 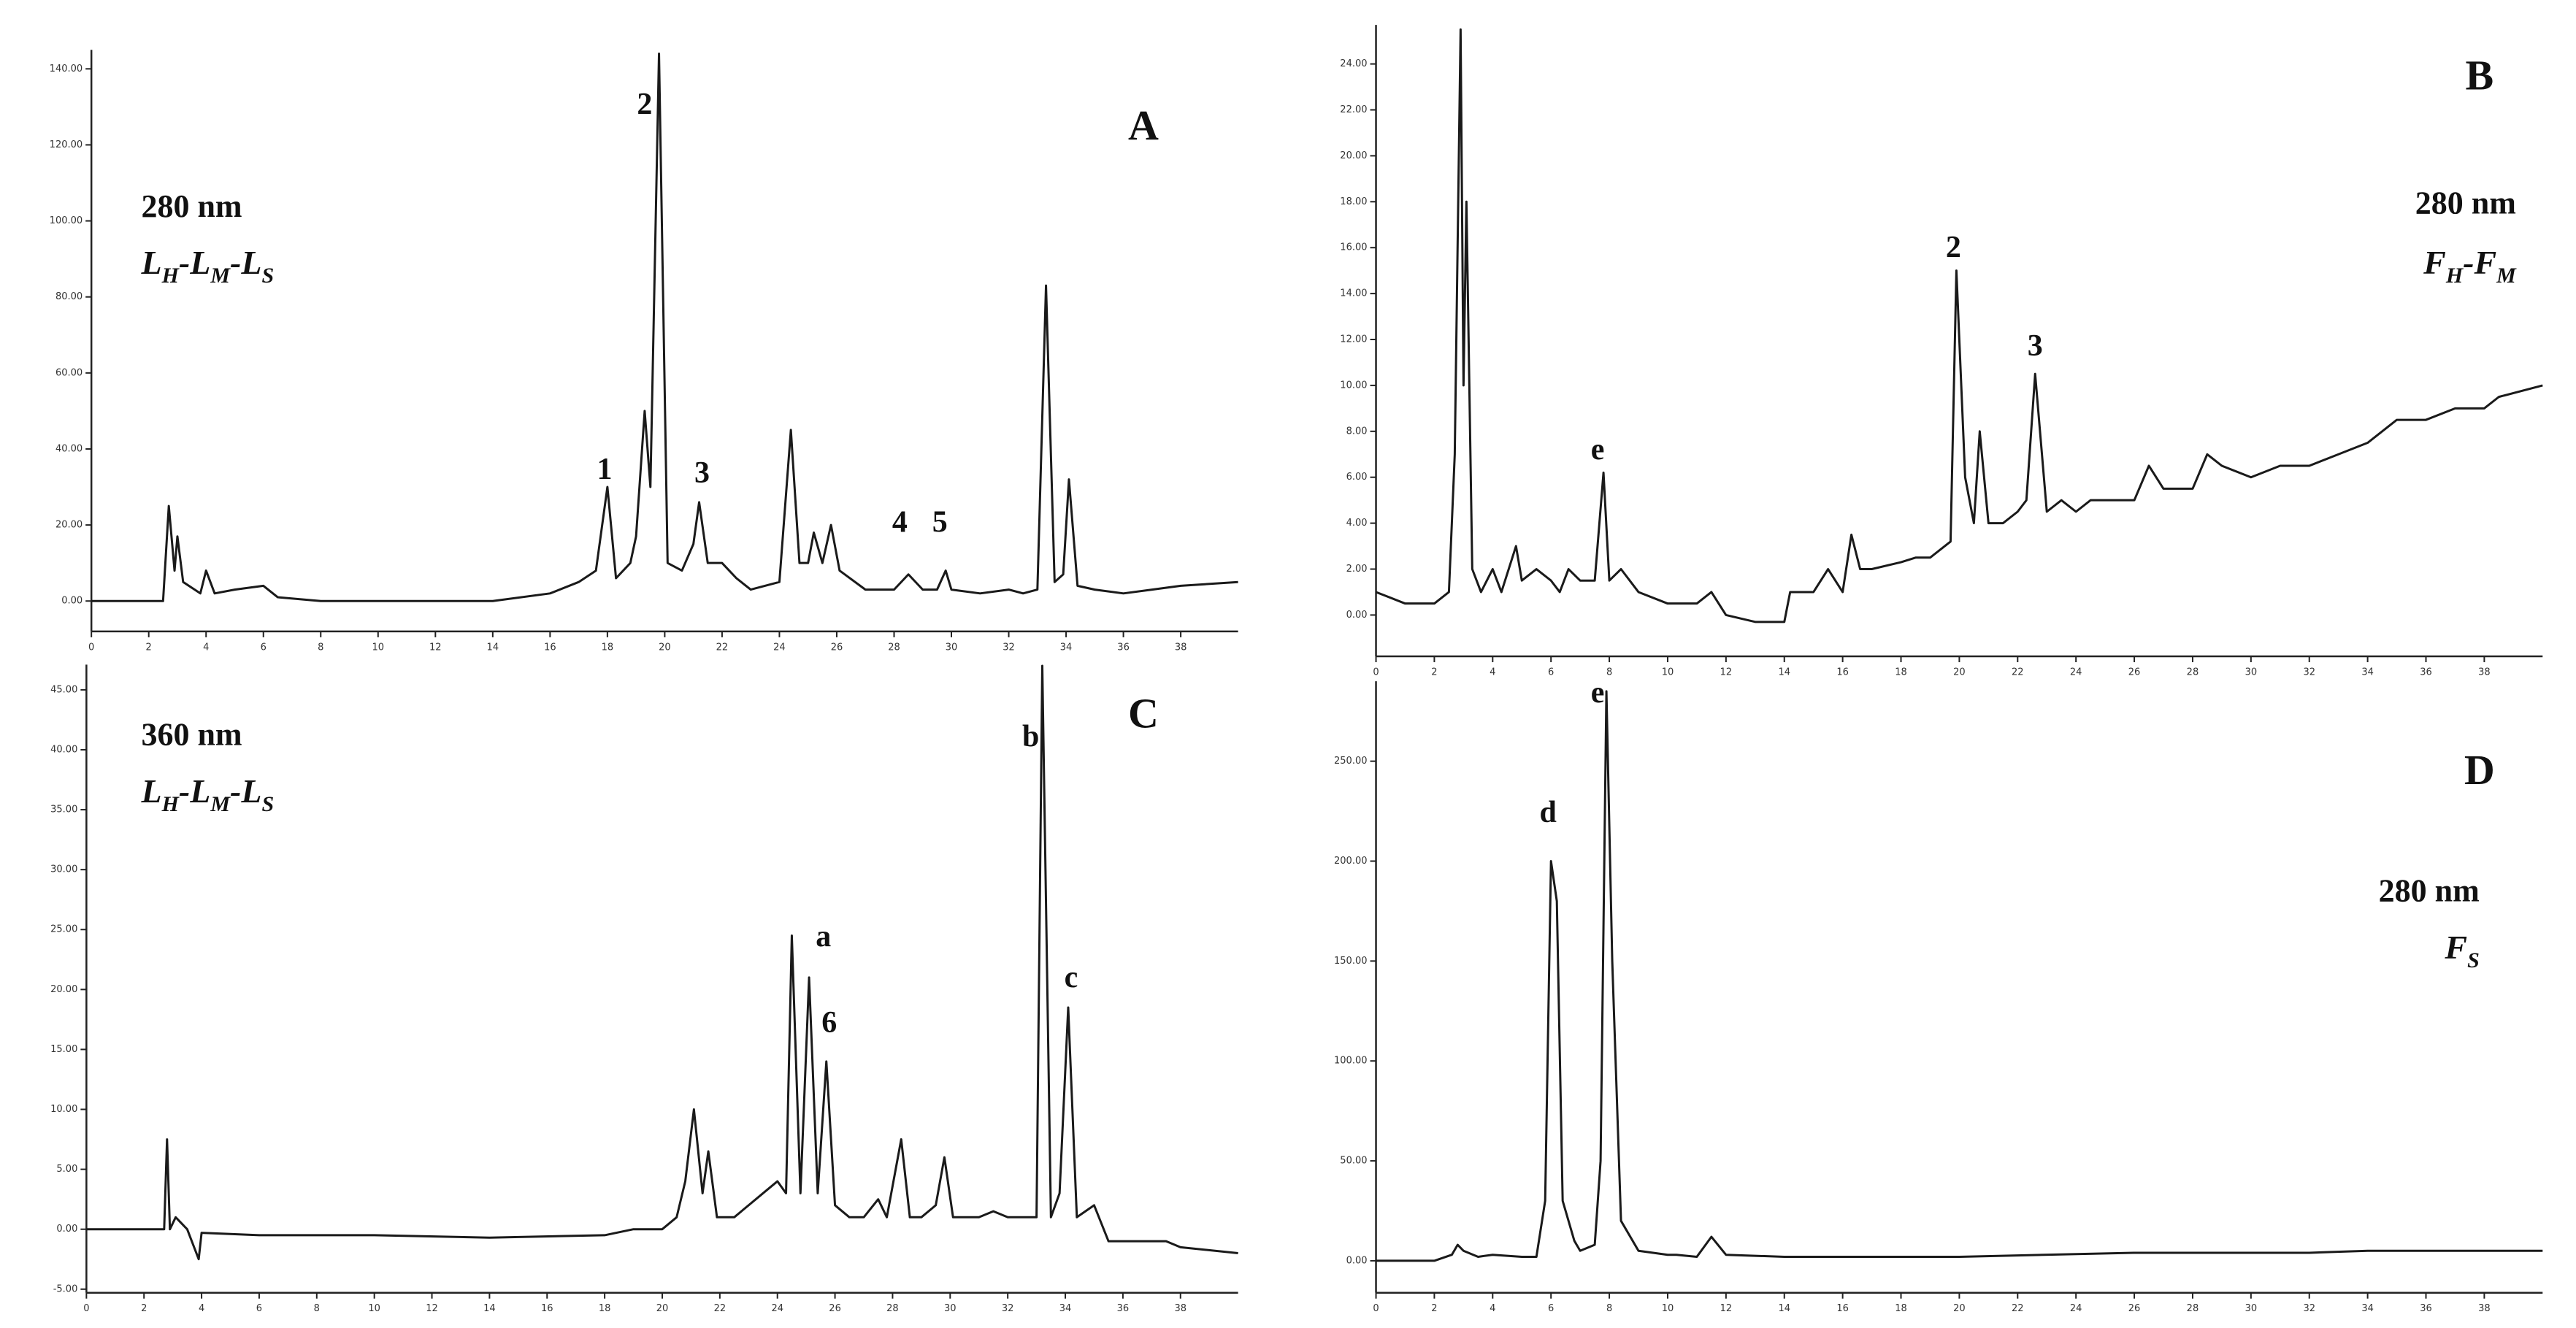 I want to click on y-tick-label: 2.00, so click(x=1357, y=569).